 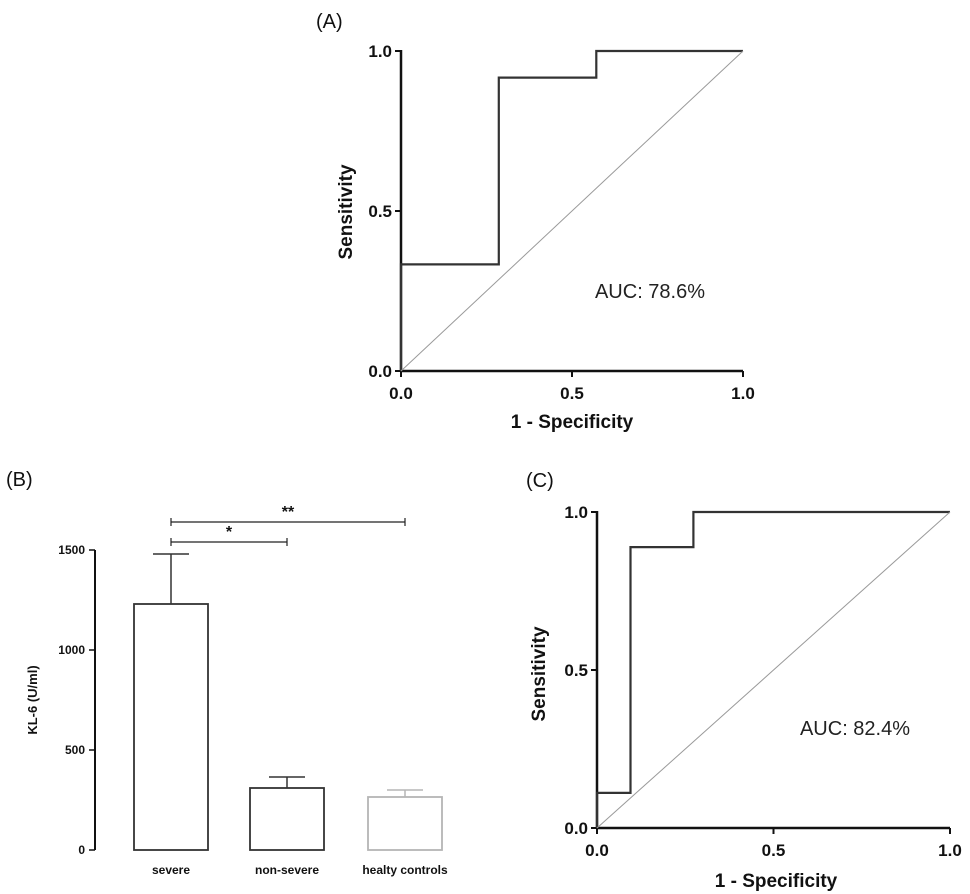 What do you see at coordinates (380, 371) in the screenshot?
I see `y-tick-label-a: 0.0` at bounding box center [380, 371].